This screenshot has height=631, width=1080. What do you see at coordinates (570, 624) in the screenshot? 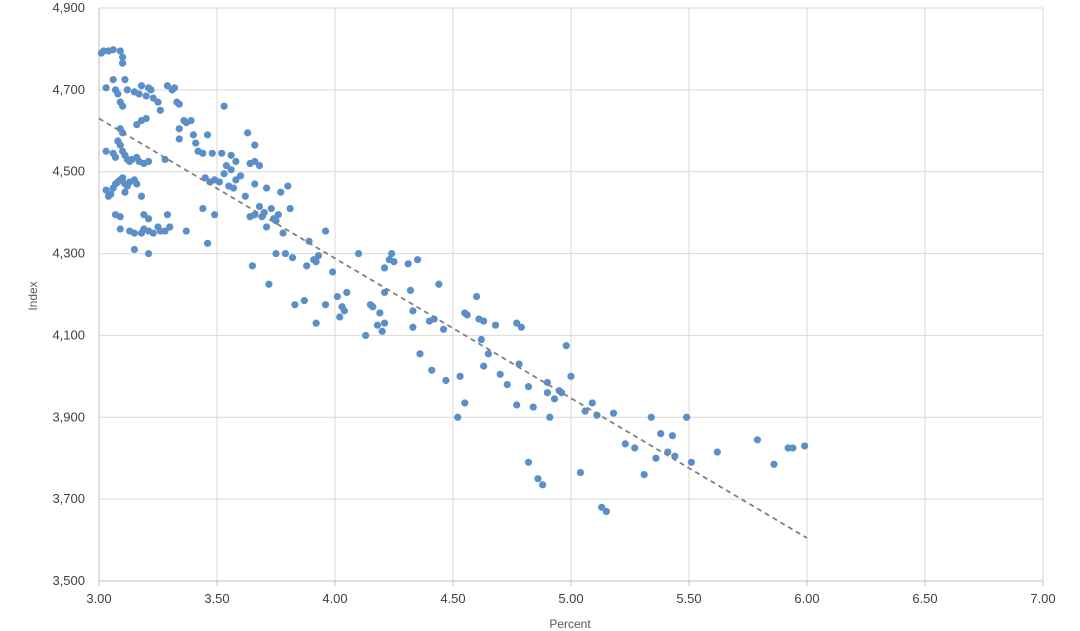
I see `x-axis-title: Percent` at bounding box center [570, 624].